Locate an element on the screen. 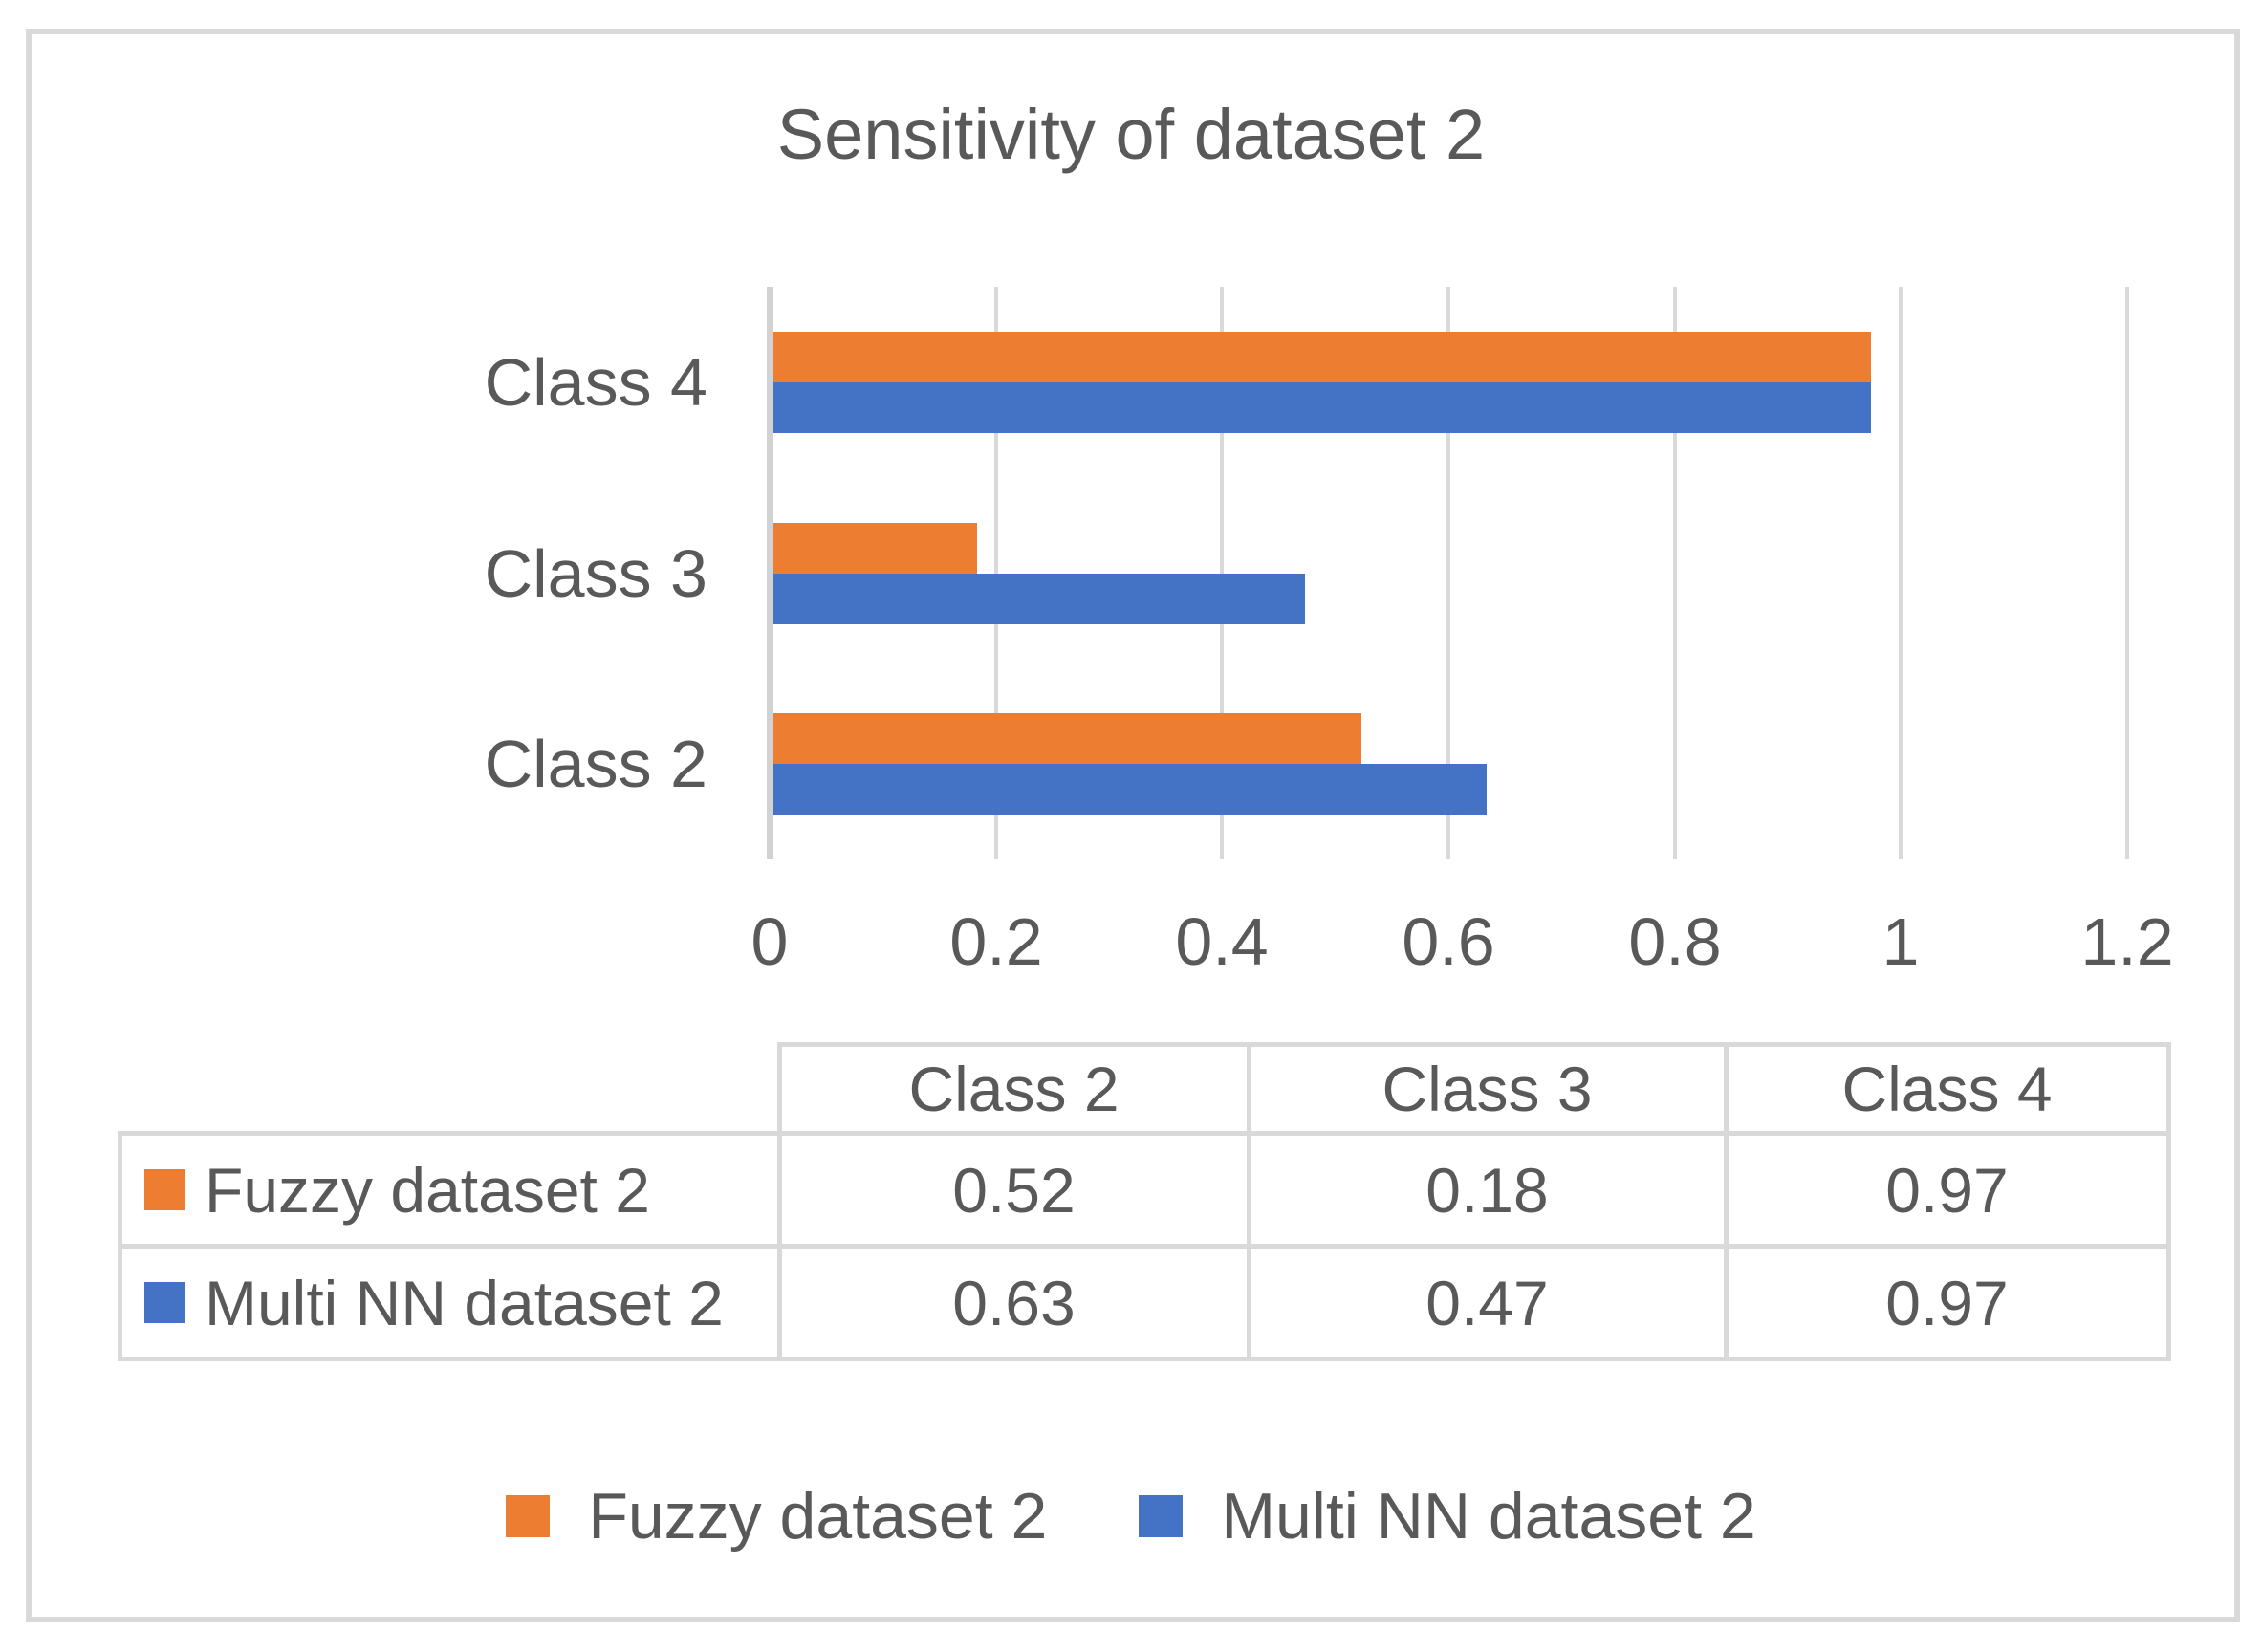 Image resolution: width=2262 pixels, height=1652 pixels. table-value-fuzzy-dataset-2-class-2: 0.52 is located at coordinates (1013, 1190).